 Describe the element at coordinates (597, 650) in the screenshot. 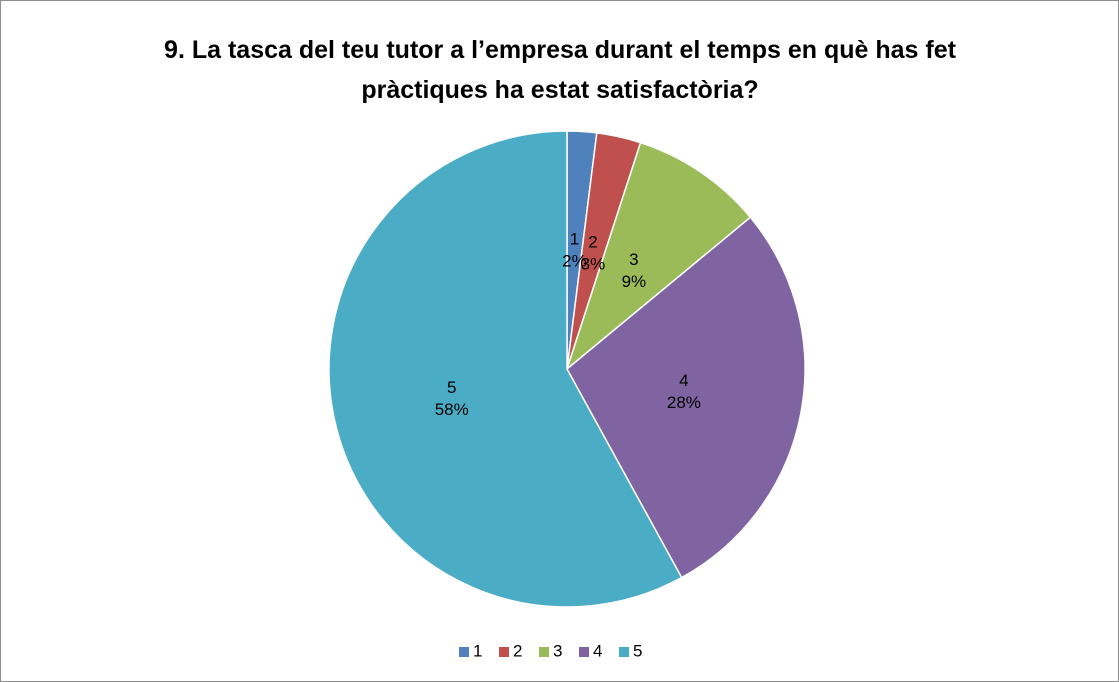

I see `legend-label: 4` at that location.